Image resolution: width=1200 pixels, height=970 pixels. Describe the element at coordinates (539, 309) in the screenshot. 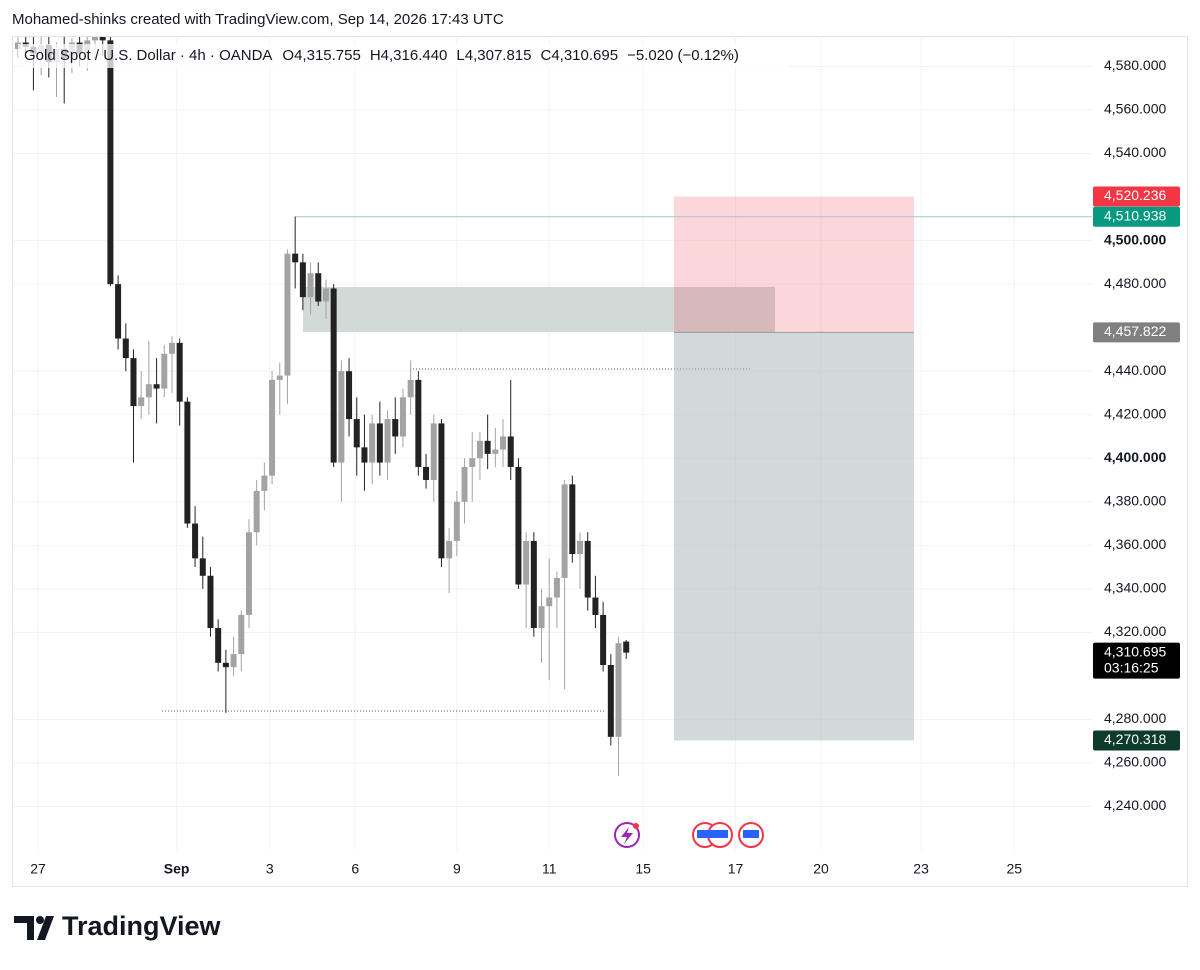

I see `zone-box` at that location.